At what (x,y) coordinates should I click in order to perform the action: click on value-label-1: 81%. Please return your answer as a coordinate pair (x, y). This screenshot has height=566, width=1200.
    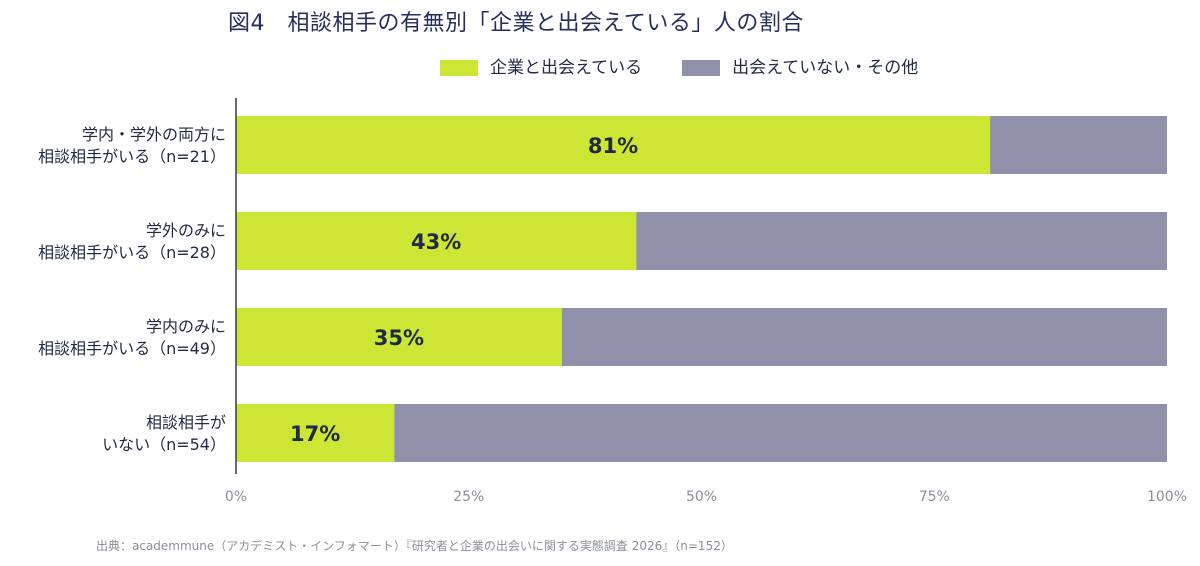
    Looking at the image, I should click on (613, 146).